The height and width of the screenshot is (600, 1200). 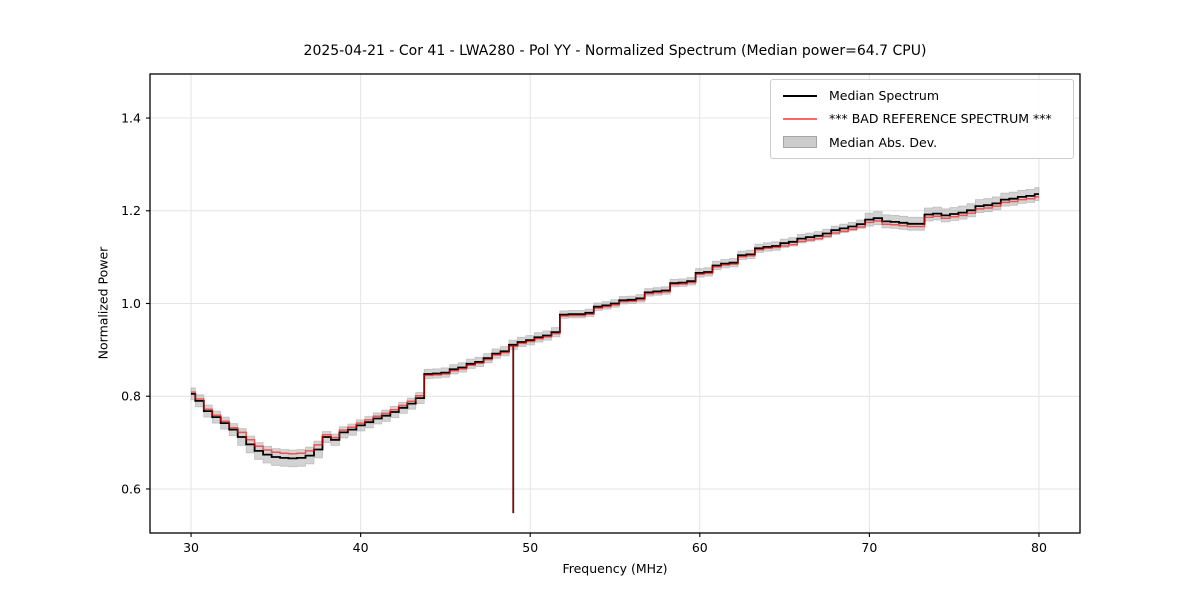 What do you see at coordinates (800, 142) in the screenshot?
I see `median-abs-dev-patch-swatch` at bounding box center [800, 142].